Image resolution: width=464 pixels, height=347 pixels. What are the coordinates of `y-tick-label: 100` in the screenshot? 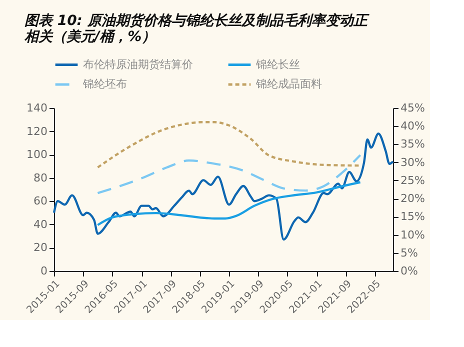 It's located at (37, 155).